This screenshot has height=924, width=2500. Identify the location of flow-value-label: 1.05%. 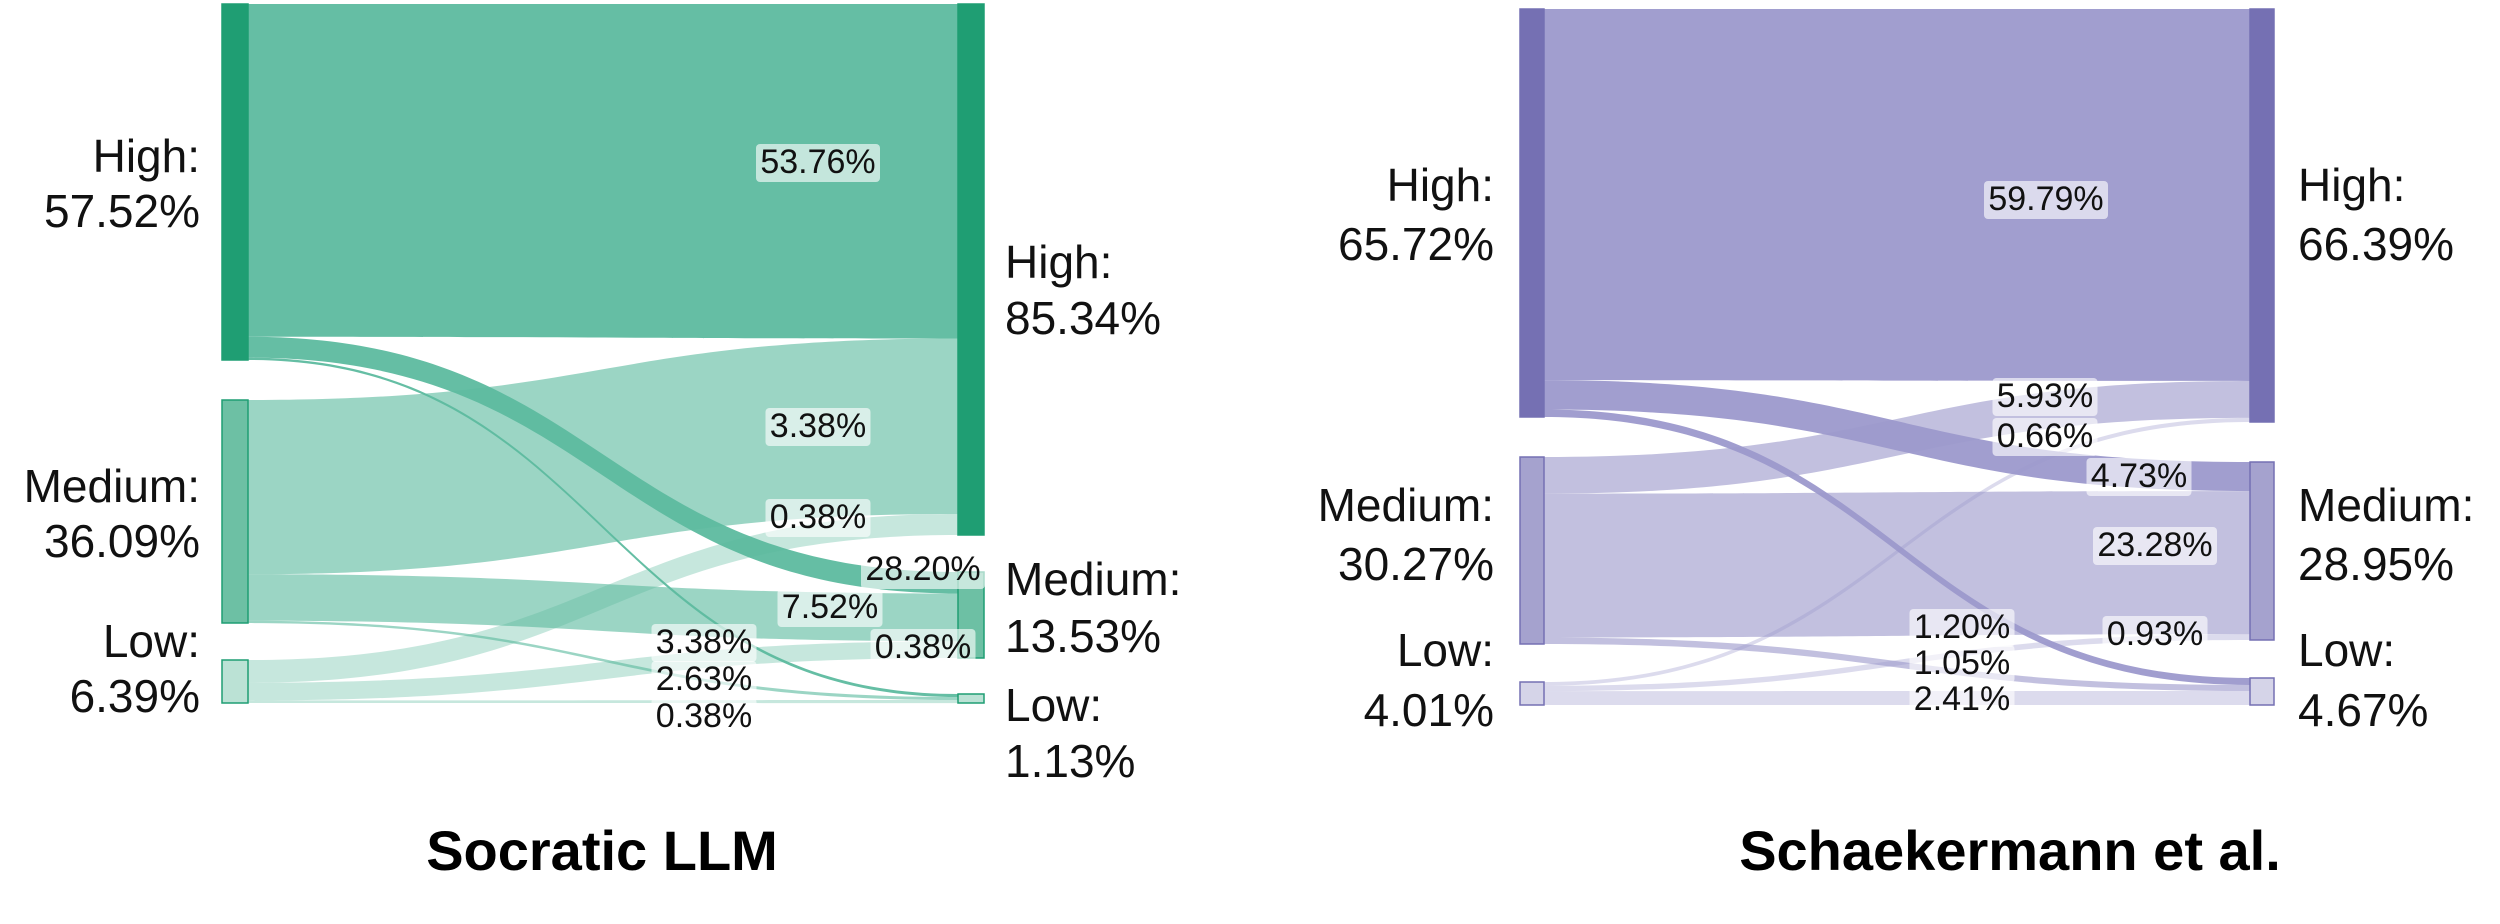
(1962, 663).